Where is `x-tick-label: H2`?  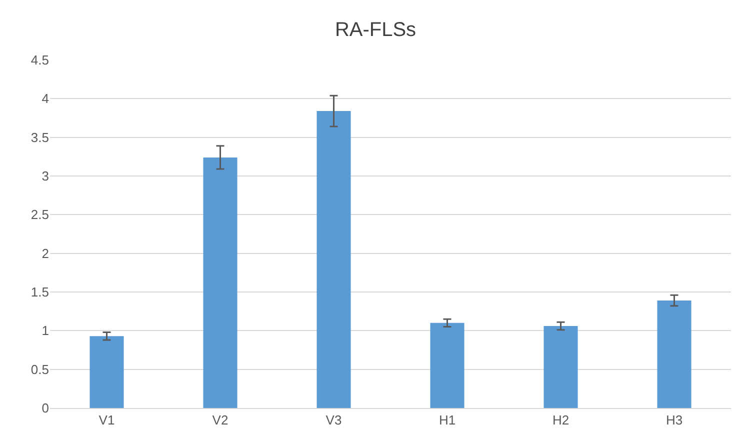 x-tick-label: H2 is located at coordinates (561, 420).